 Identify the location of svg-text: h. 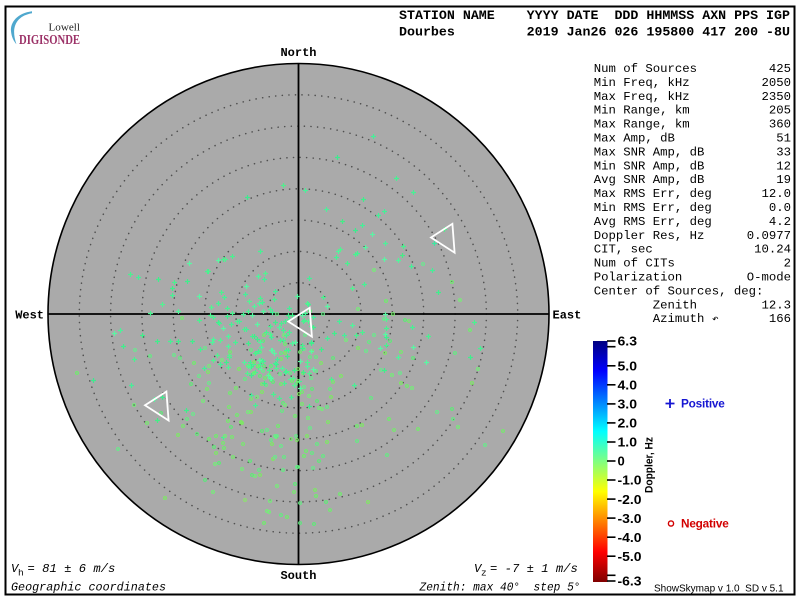
(21, 573).